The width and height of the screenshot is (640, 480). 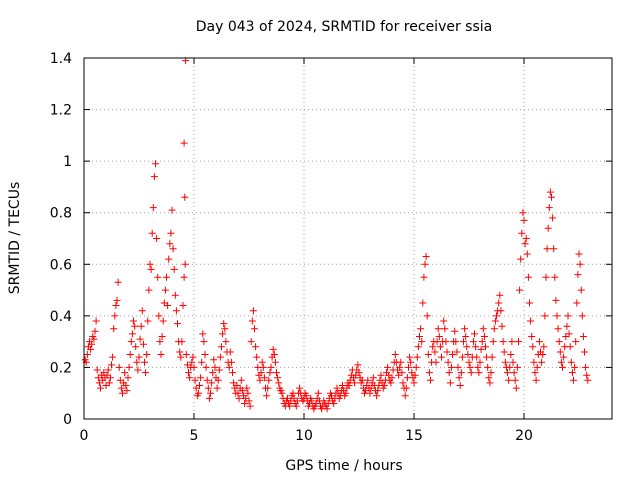 I want to click on x-tick-label: 10, so click(x=304, y=436).